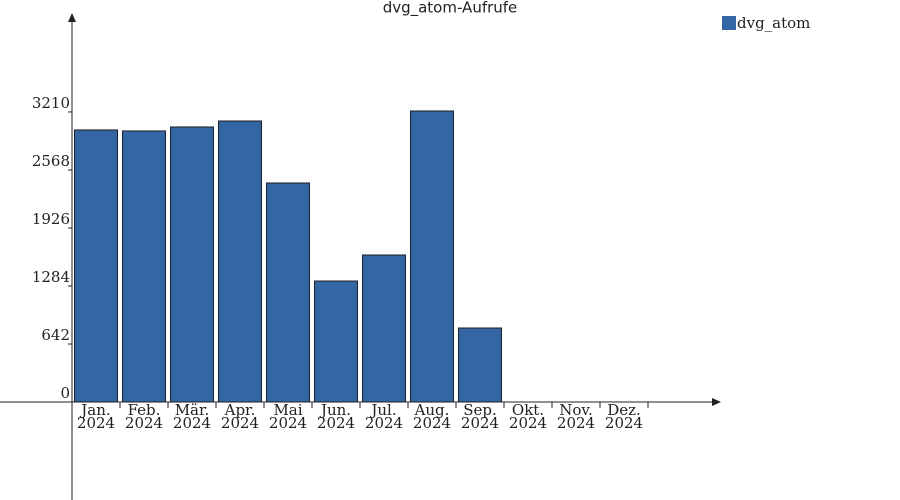 This screenshot has height=500, width=900. What do you see at coordinates (51, 219) in the screenshot?
I see `y-tick-label: 1926` at bounding box center [51, 219].